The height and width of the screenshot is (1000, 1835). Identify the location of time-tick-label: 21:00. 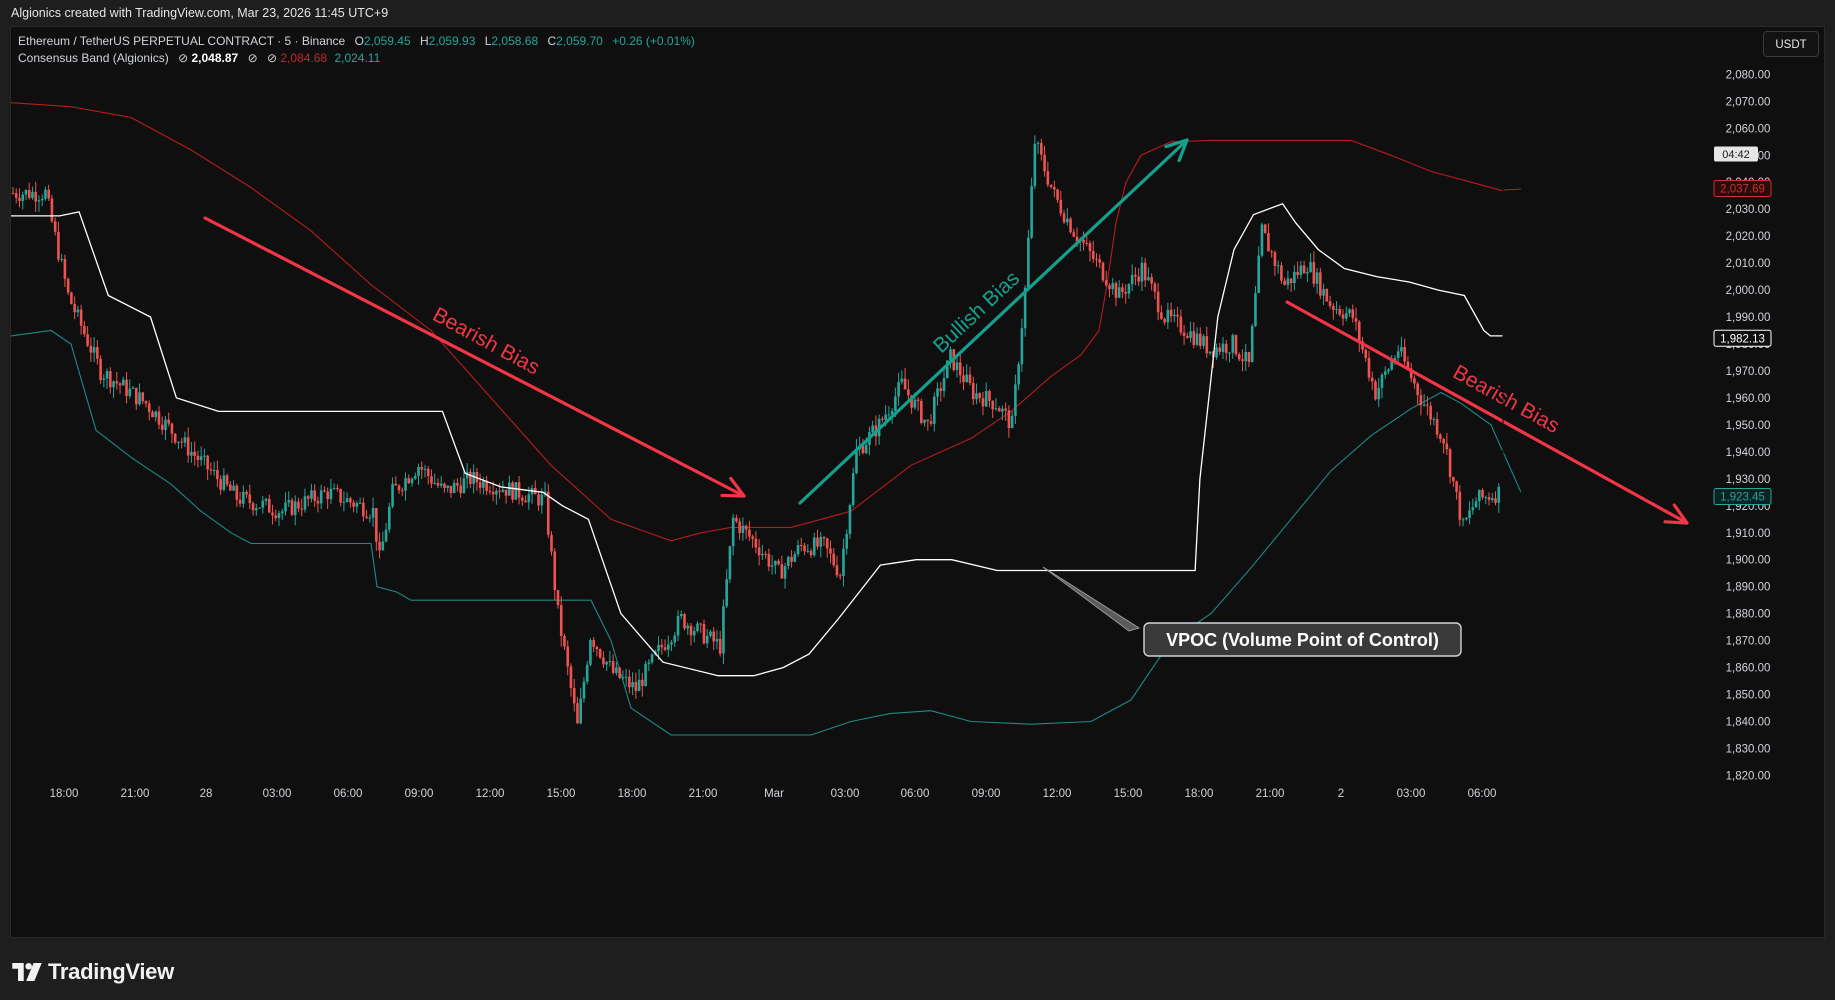
(1270, 794).